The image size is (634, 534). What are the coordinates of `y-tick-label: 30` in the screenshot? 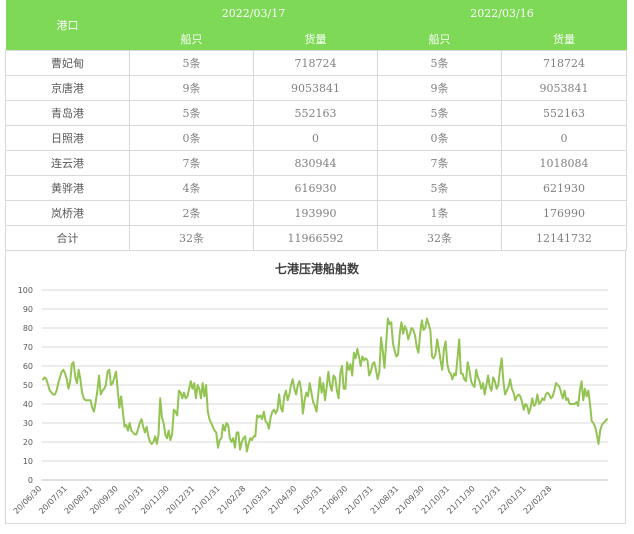 It's located at (28, 423).